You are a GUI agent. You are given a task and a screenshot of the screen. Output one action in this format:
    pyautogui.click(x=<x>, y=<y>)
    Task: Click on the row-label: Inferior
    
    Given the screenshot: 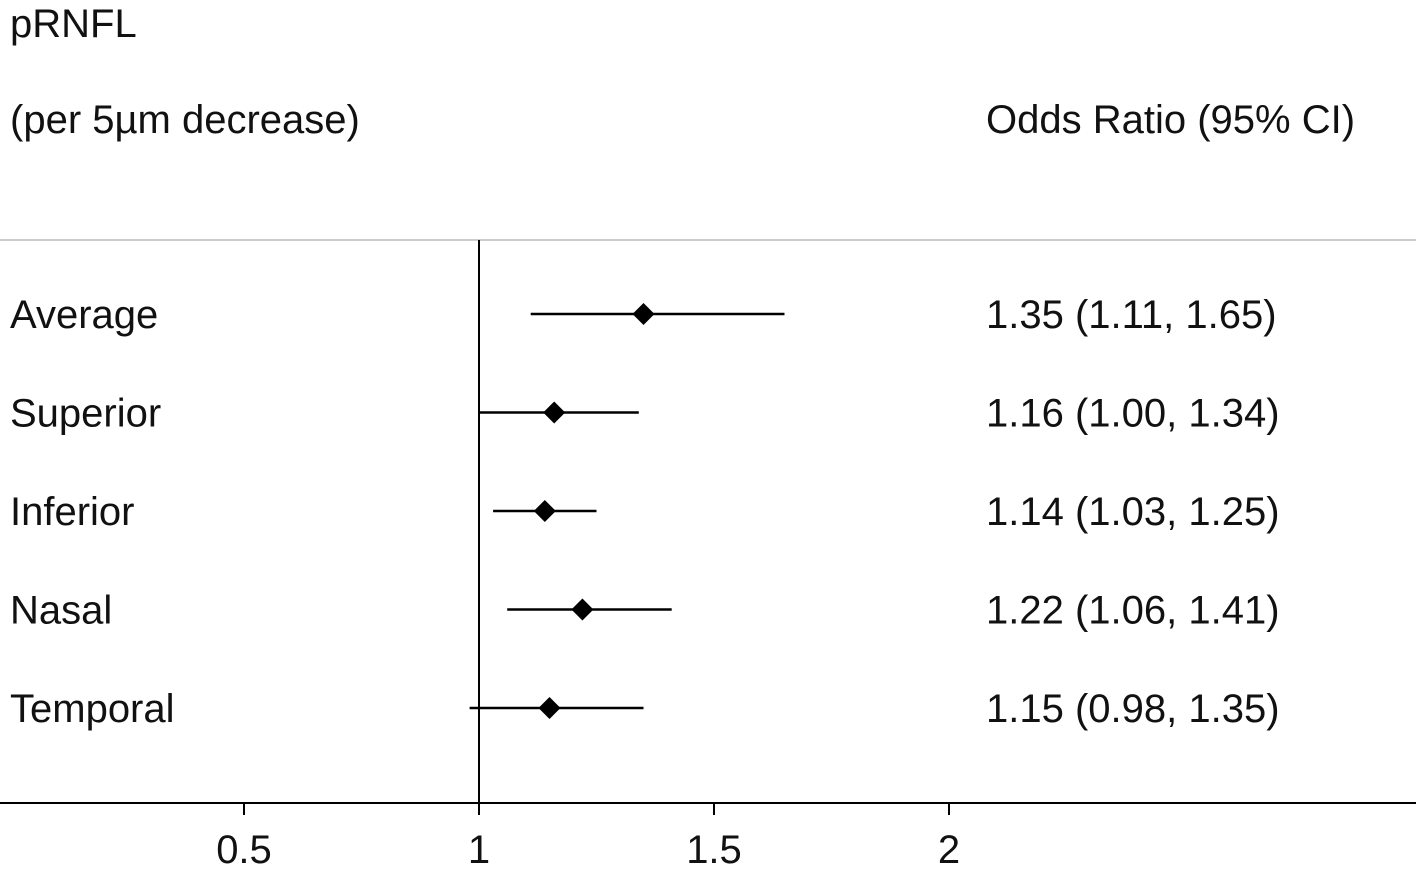 What is the action you would take?
    pyautogui.click(x=72, y=512)
    